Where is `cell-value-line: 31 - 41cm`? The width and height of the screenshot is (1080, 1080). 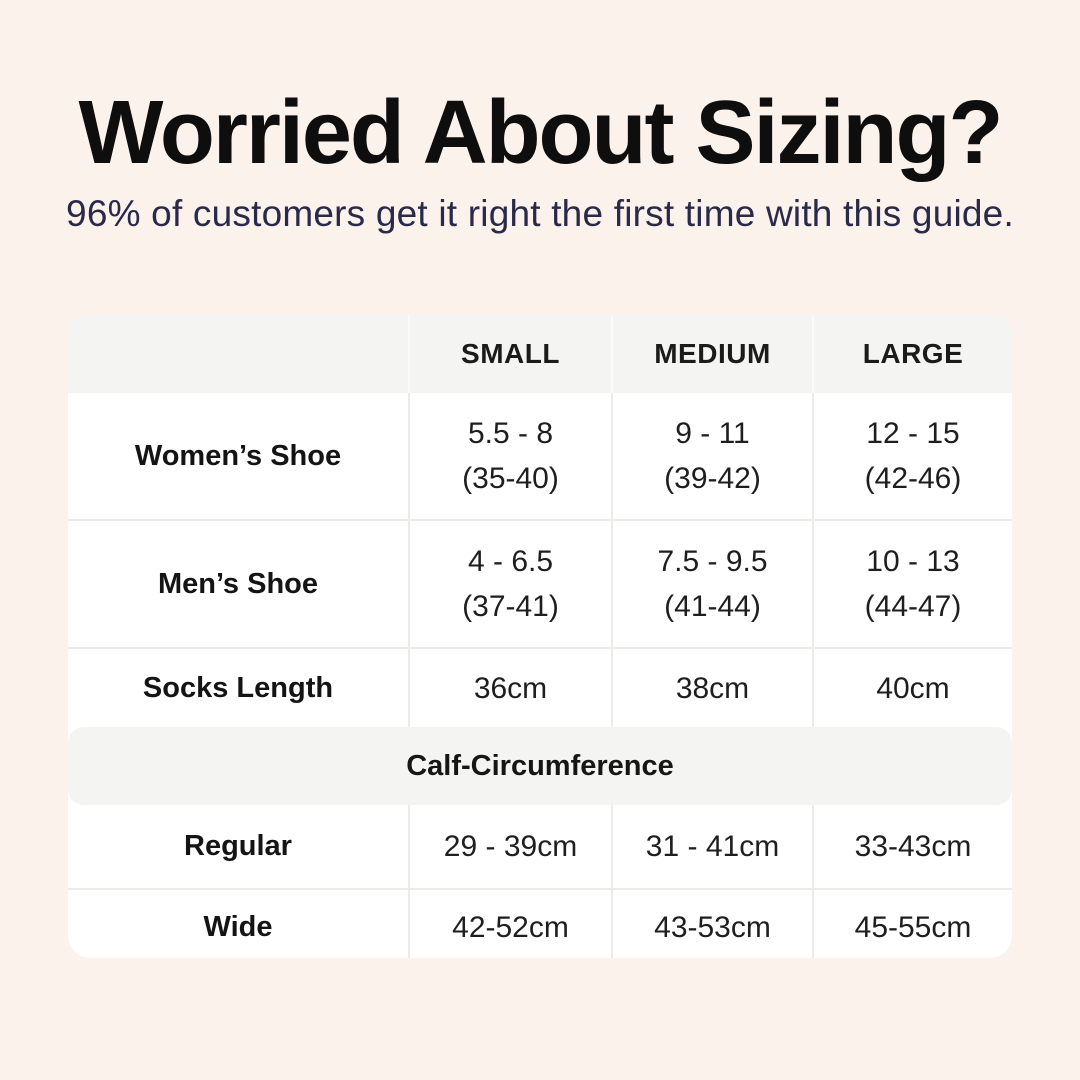 cell-value-line: 31 - 41cm is located at coordinates (712, 846).